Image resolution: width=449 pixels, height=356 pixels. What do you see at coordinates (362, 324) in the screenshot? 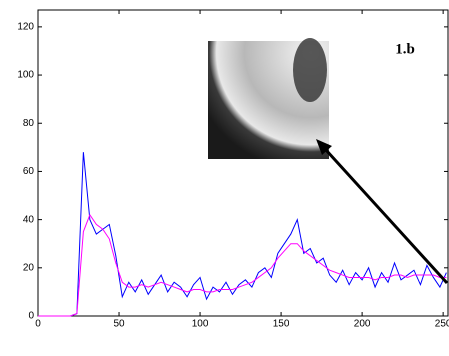
I see `x-tick-label: 200` at bounding box center [362, 324].